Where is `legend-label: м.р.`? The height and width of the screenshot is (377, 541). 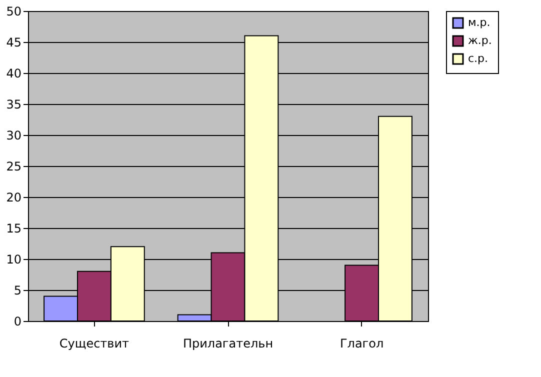 legend-label: м.р. is located at coordinates (479, 22).